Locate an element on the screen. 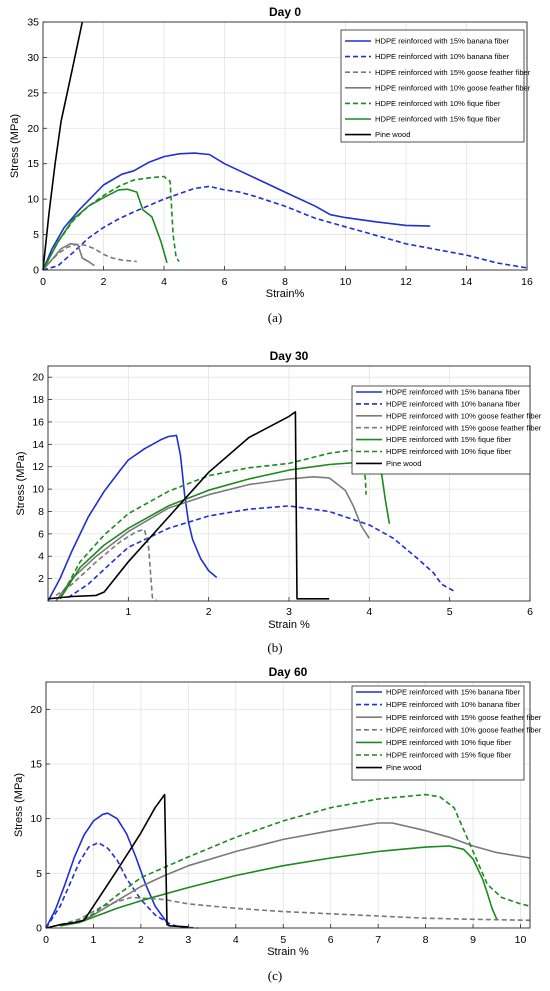  x-tick-label: 8 is located at coordinates (285, 282).